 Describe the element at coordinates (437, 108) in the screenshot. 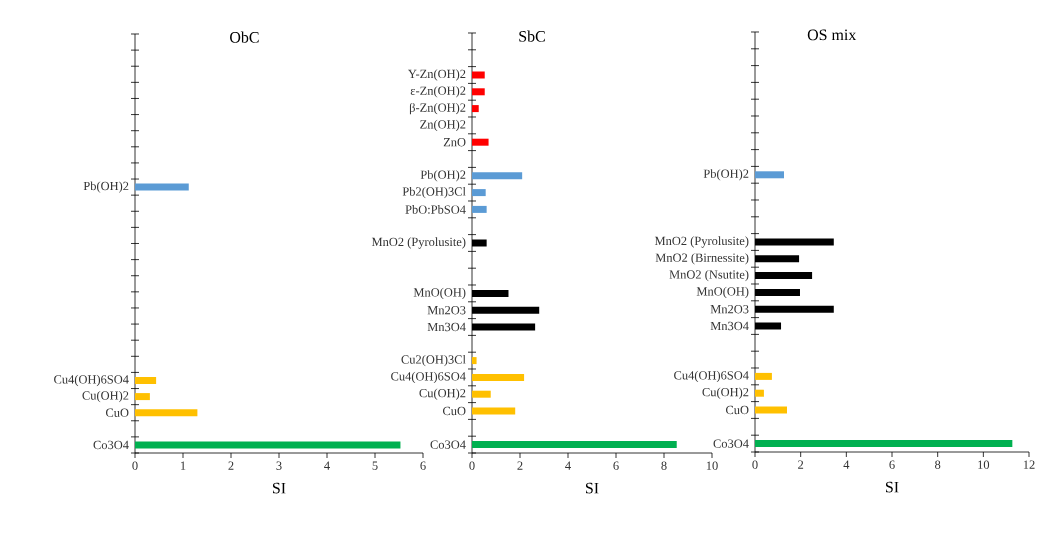

I see `y-tick-label: β-Zn(OH)2` at that location.